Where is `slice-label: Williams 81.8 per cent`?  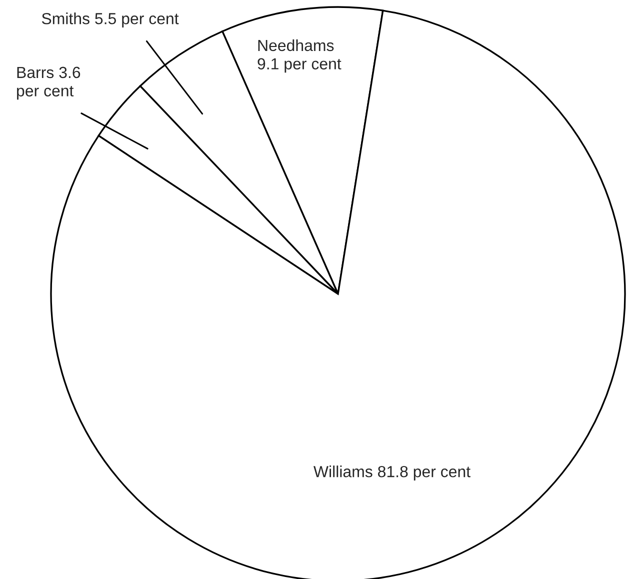 slice-label: Williams 81.8 per cent is located at coordinates (392, 473).